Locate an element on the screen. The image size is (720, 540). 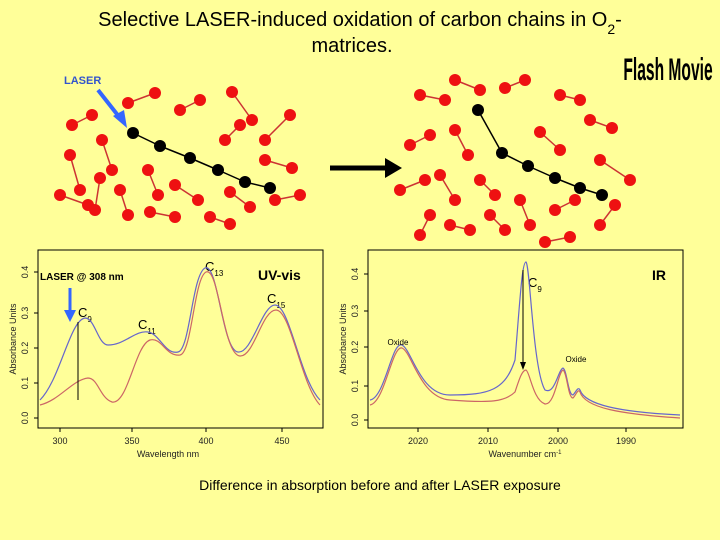
uv-after-curve is located at coordinates (180, 338).